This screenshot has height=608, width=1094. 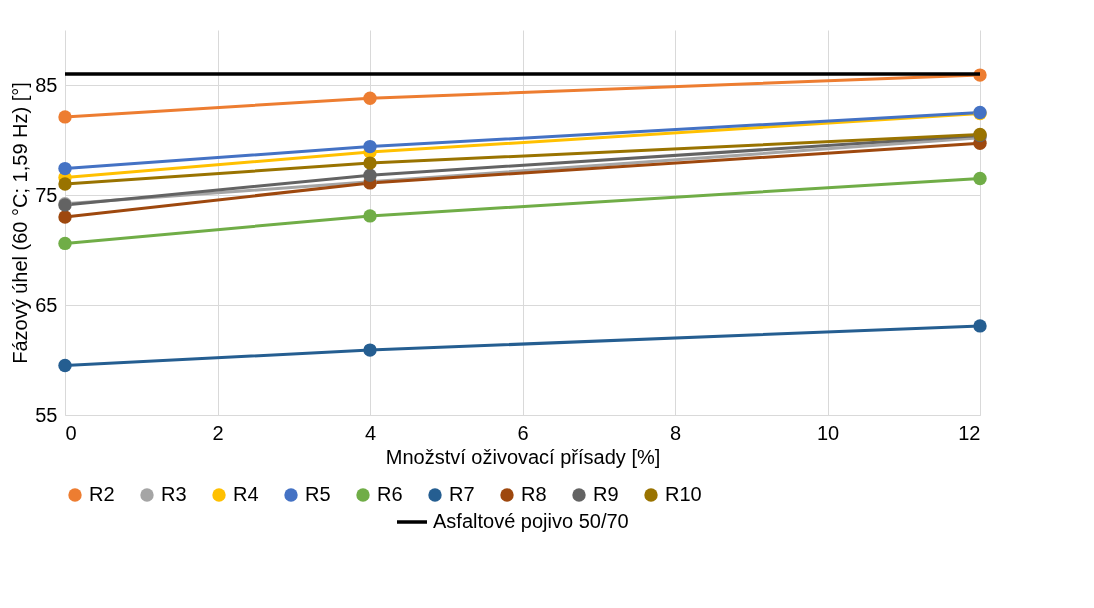 What do you see at coordinates (46, 84) in the screenshot?
I see `y-tick-label: 85` at bounding box center [46, 84].